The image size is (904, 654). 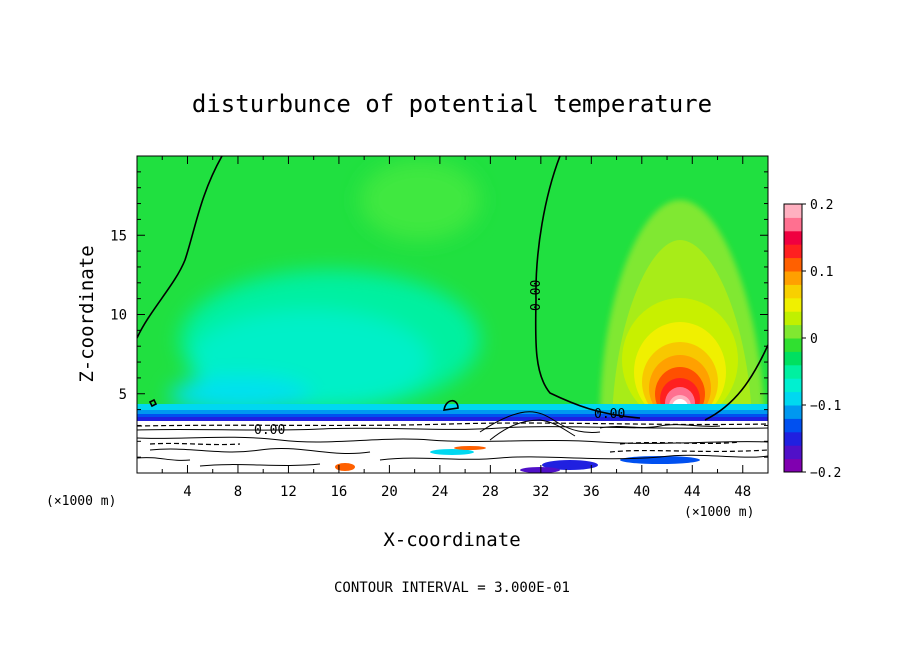 I want to click on colorbar-tick-label: 0.1, so click(x=821, y=272).